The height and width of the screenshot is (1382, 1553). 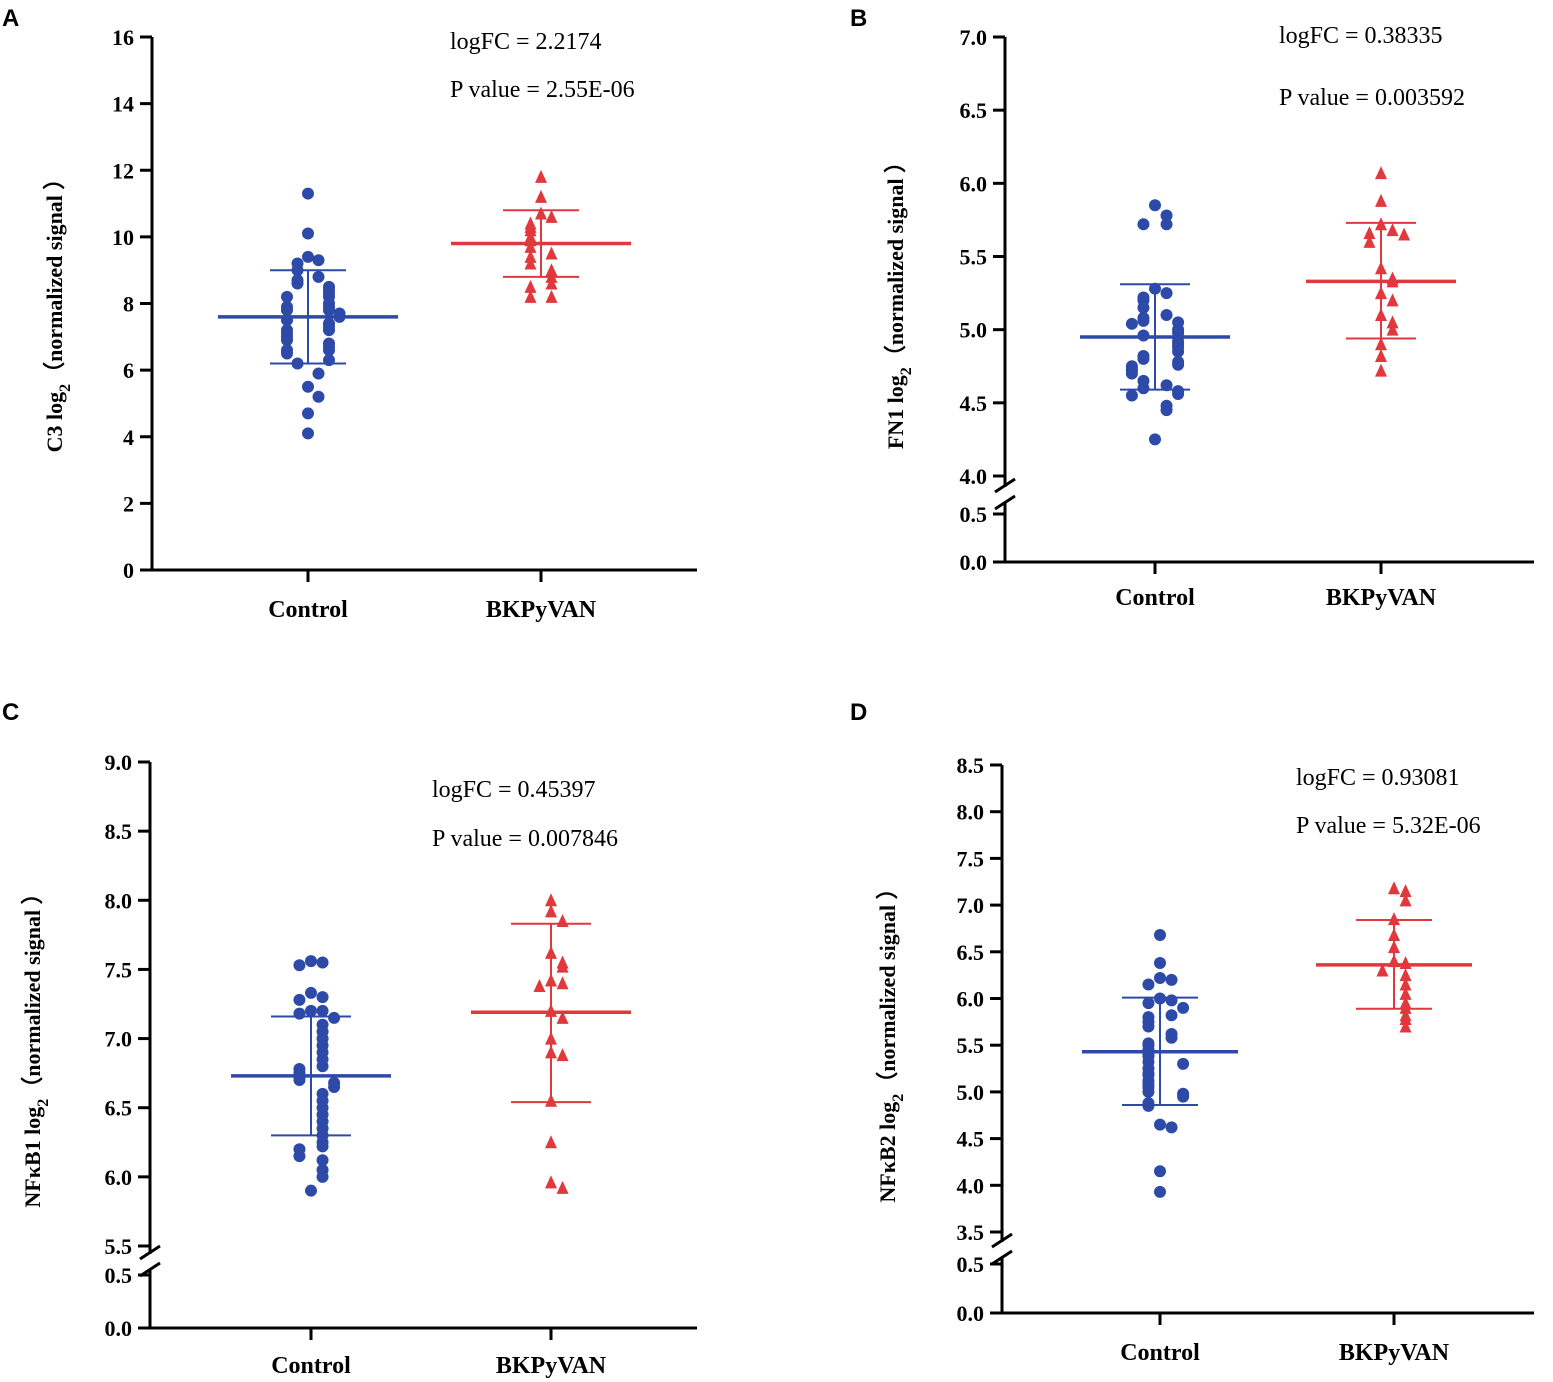 What do you see at coordinates (123, 104) in the screenshot?
I see `y-tick-label: 14` at bounding box center [123, 104].